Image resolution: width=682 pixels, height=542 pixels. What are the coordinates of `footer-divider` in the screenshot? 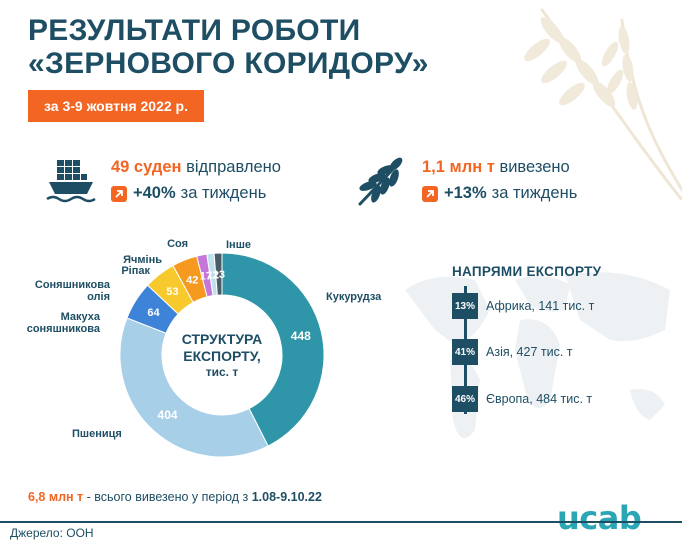 It's located at (341, 522).